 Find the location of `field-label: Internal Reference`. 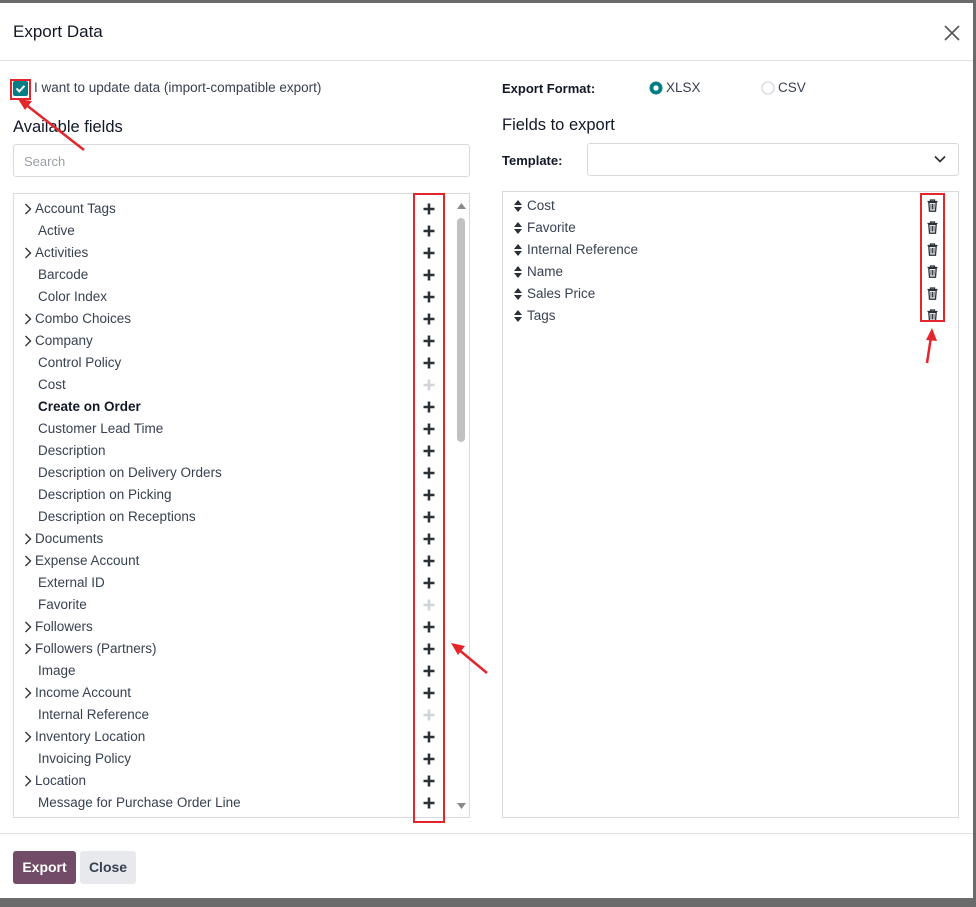

field-label: Internal Reference is located at coordinates (94, 714).